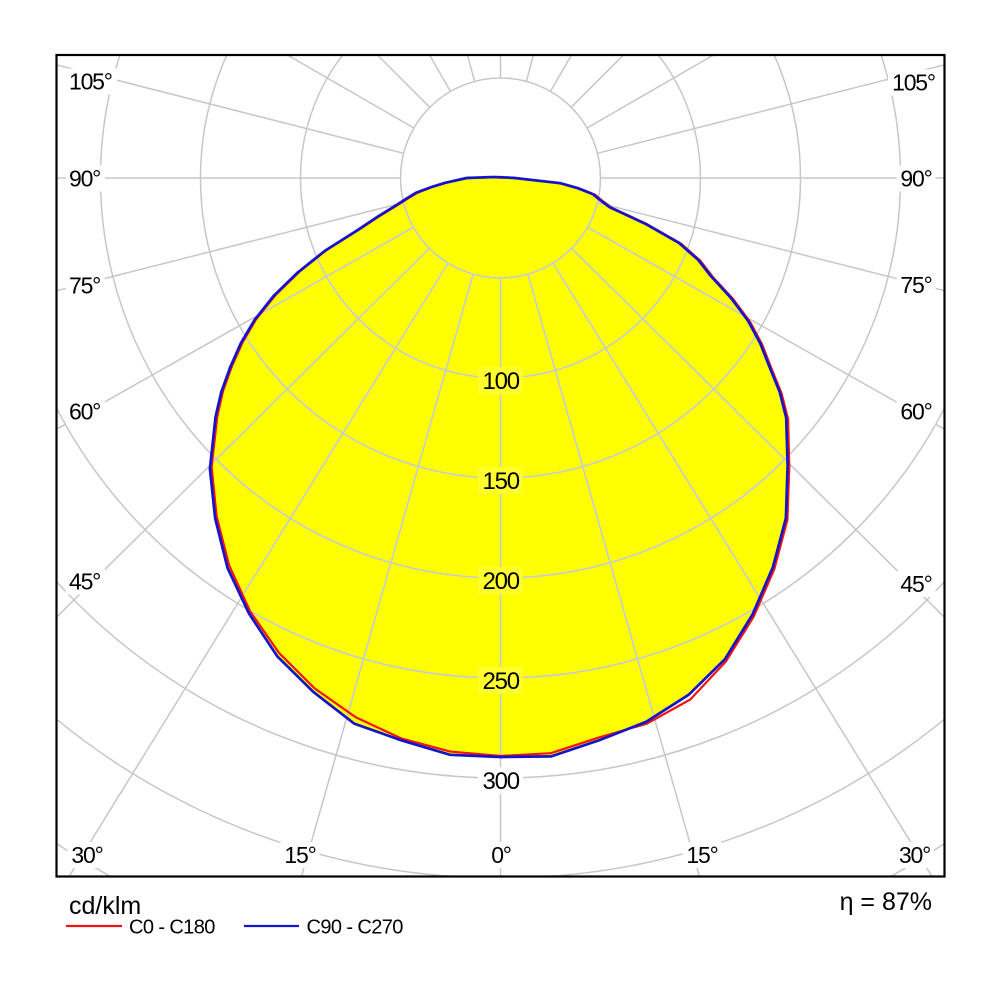 The width and height of the screenshot is (1000, 1000). Describe the element at coordinates (105, 906) in the screenshot. I see `svg-text: cd/klm` at that location.